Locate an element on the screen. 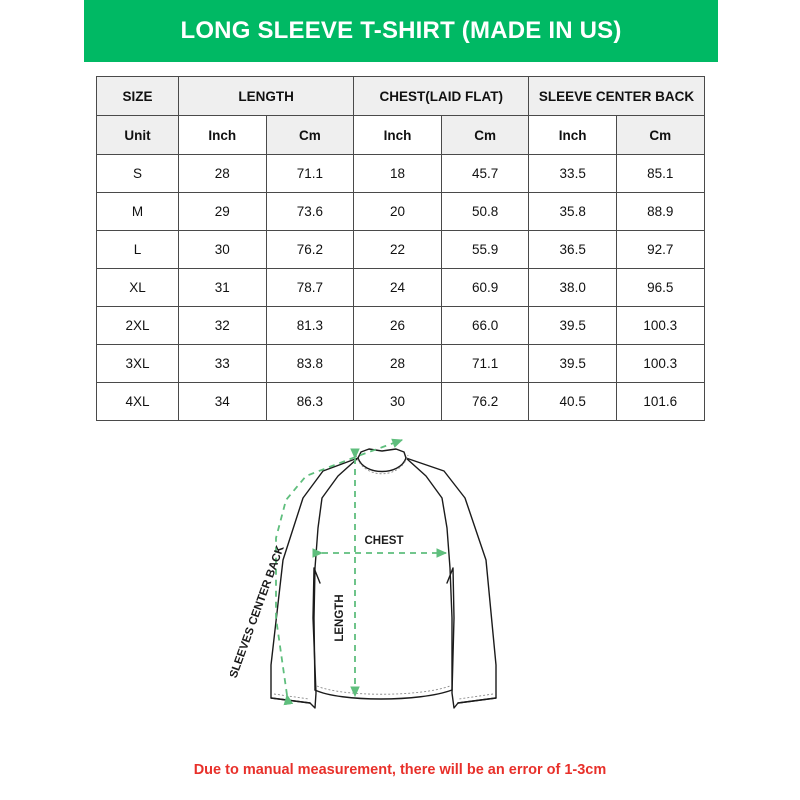 The height and width of the screenshot is (800, 800). cell-sleeve-inch: 36.5 is located at coordinates (572, 249).